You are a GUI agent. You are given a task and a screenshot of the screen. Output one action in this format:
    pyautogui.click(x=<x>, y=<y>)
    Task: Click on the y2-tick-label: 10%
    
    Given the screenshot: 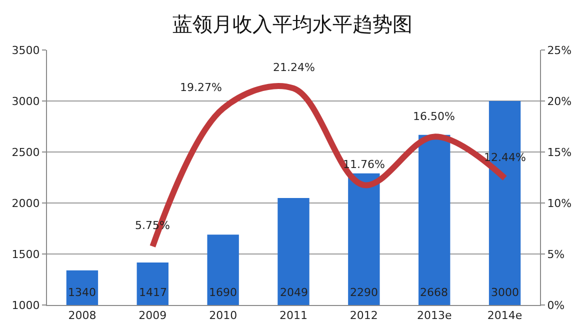 What is the action you would take?
    pyautogui.click(x=559, y=203)
    